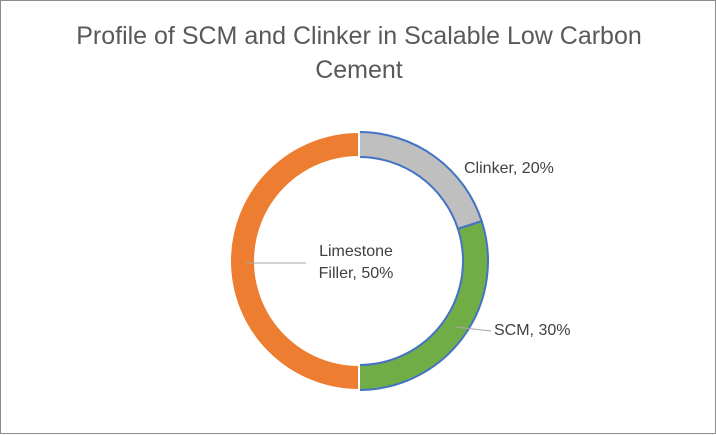  Describe the element at coordinates (532, 330) in the screenshot. I see `data-label: SCM, 30%` at that location.